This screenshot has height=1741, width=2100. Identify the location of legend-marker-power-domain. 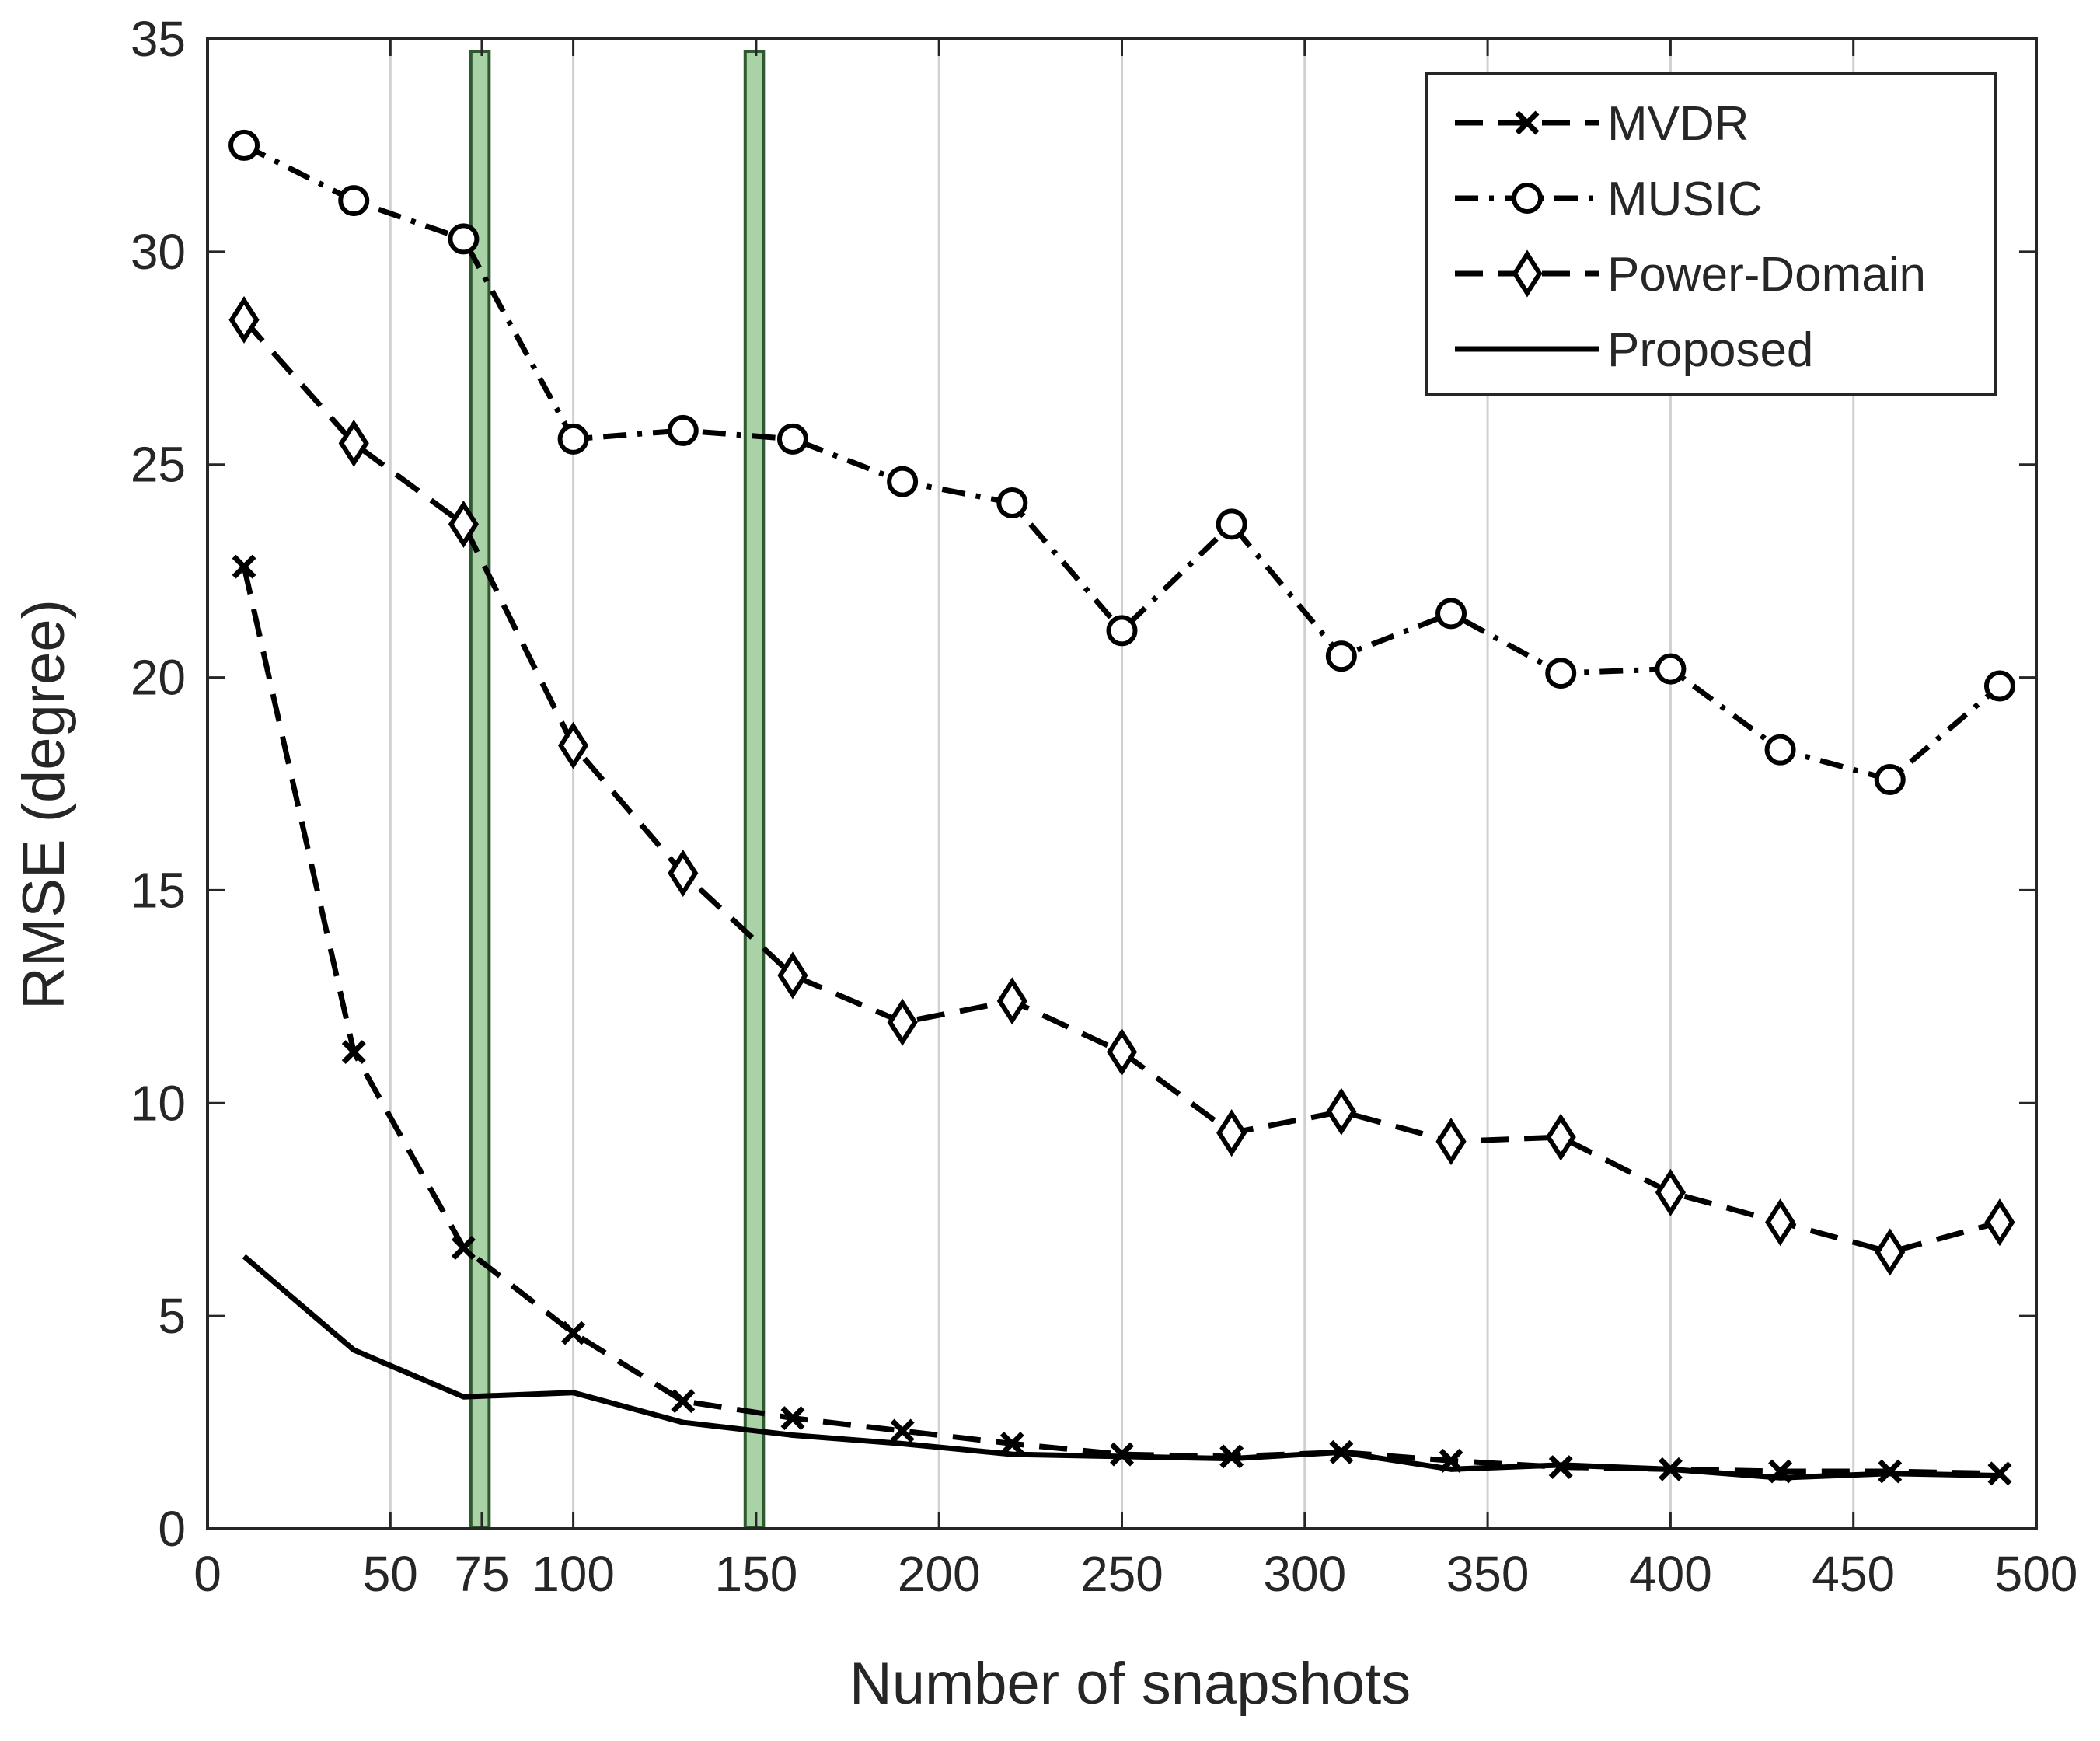
(1527, 273).